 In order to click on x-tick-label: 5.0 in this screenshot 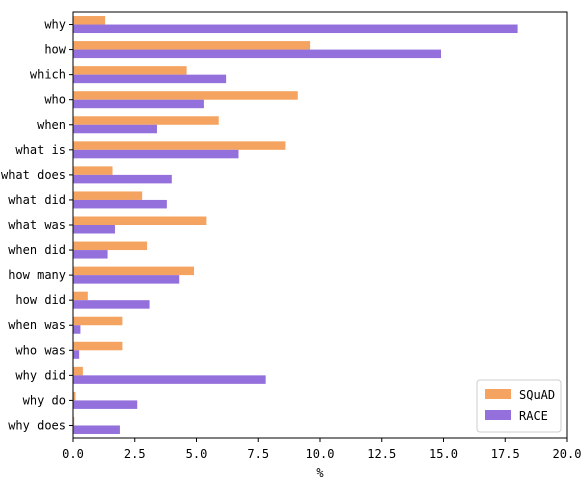, I will do `click(197, 454)`.